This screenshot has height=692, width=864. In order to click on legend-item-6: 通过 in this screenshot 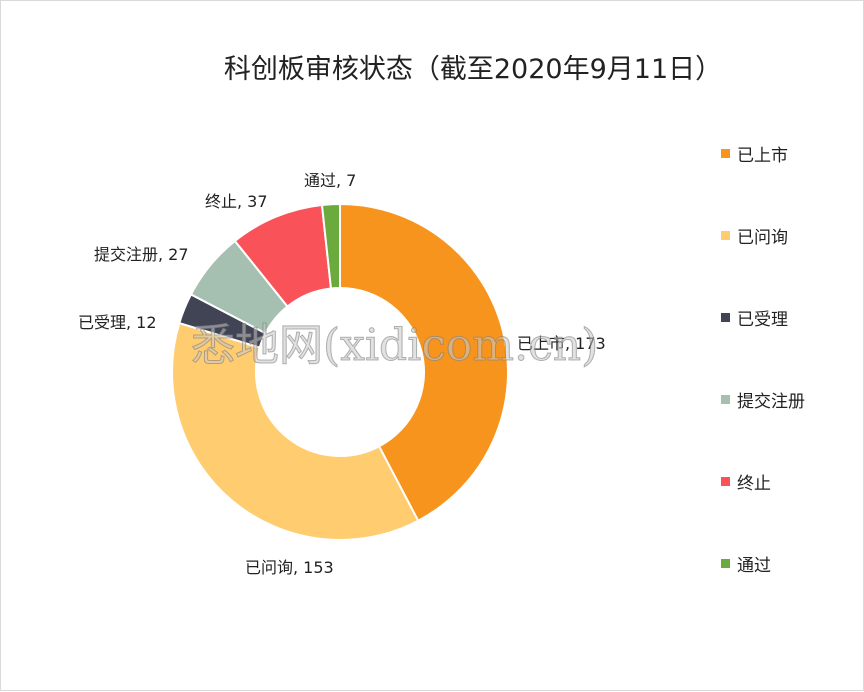, I will do `click(746, 563)`.